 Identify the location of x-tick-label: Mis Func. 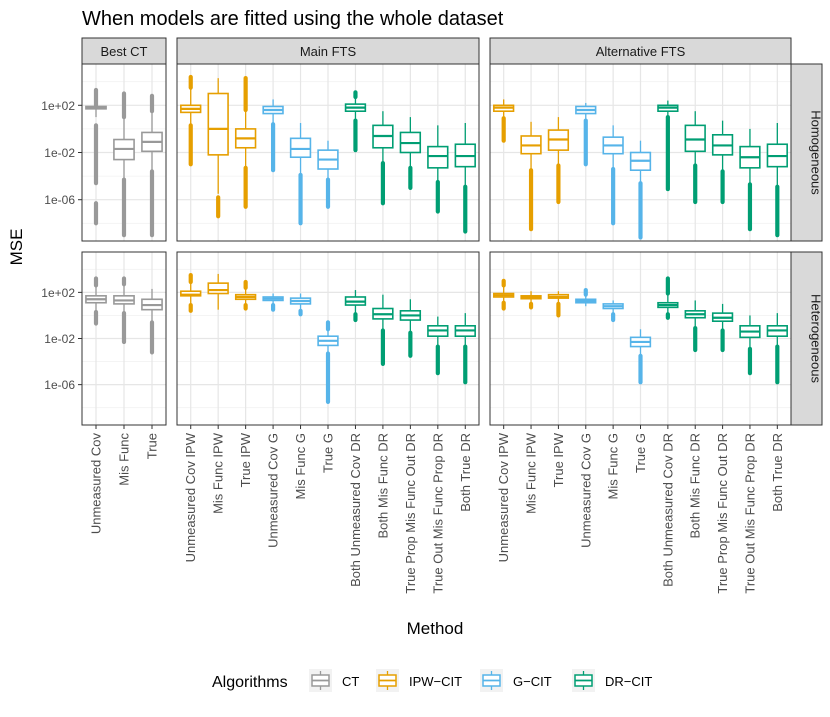
(124, 459).